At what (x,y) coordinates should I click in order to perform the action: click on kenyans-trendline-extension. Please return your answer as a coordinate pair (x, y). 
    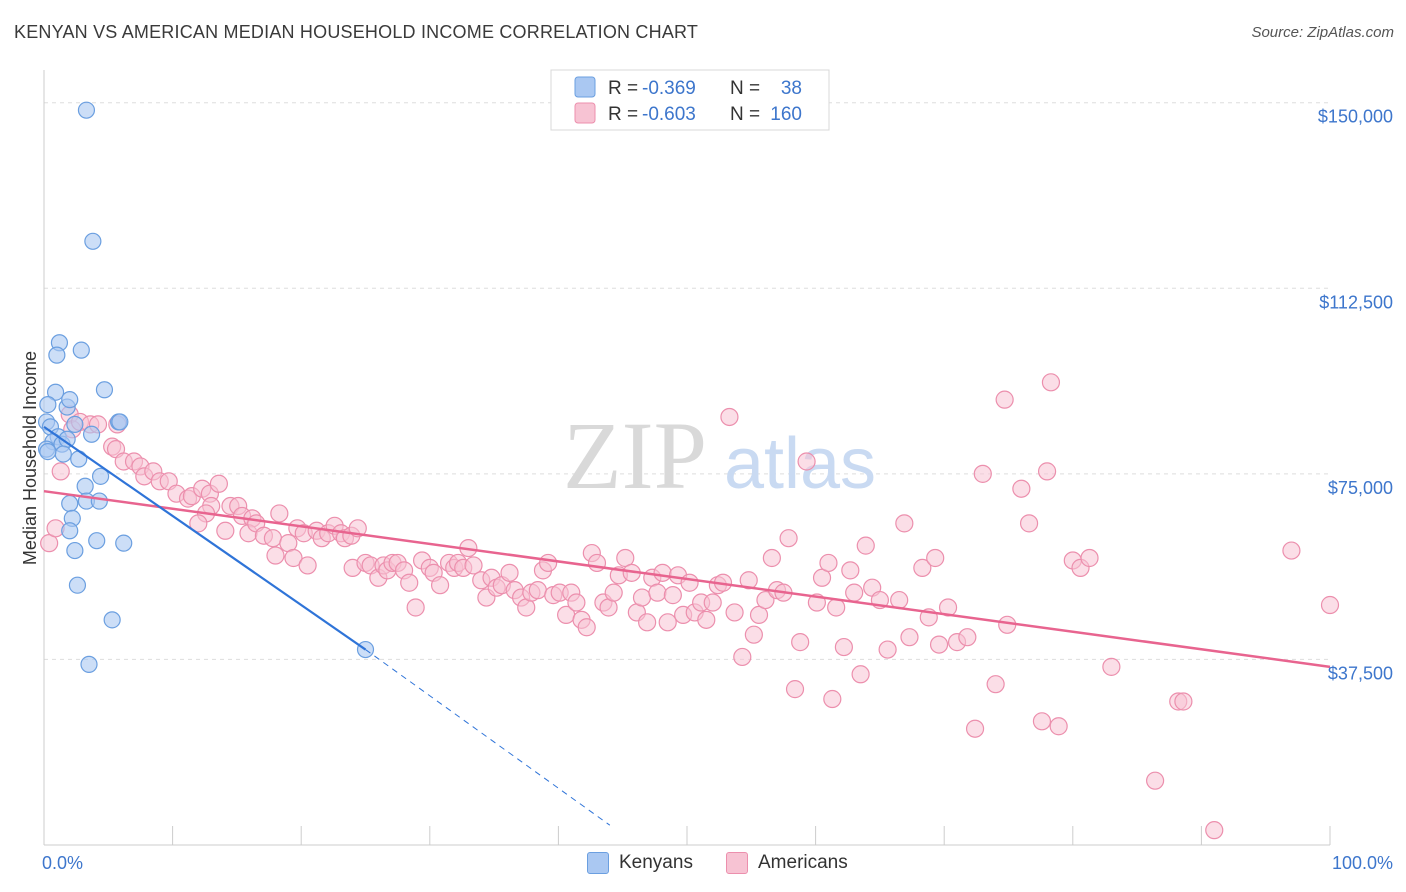
    Looking at the image, I should click on (488, 737).